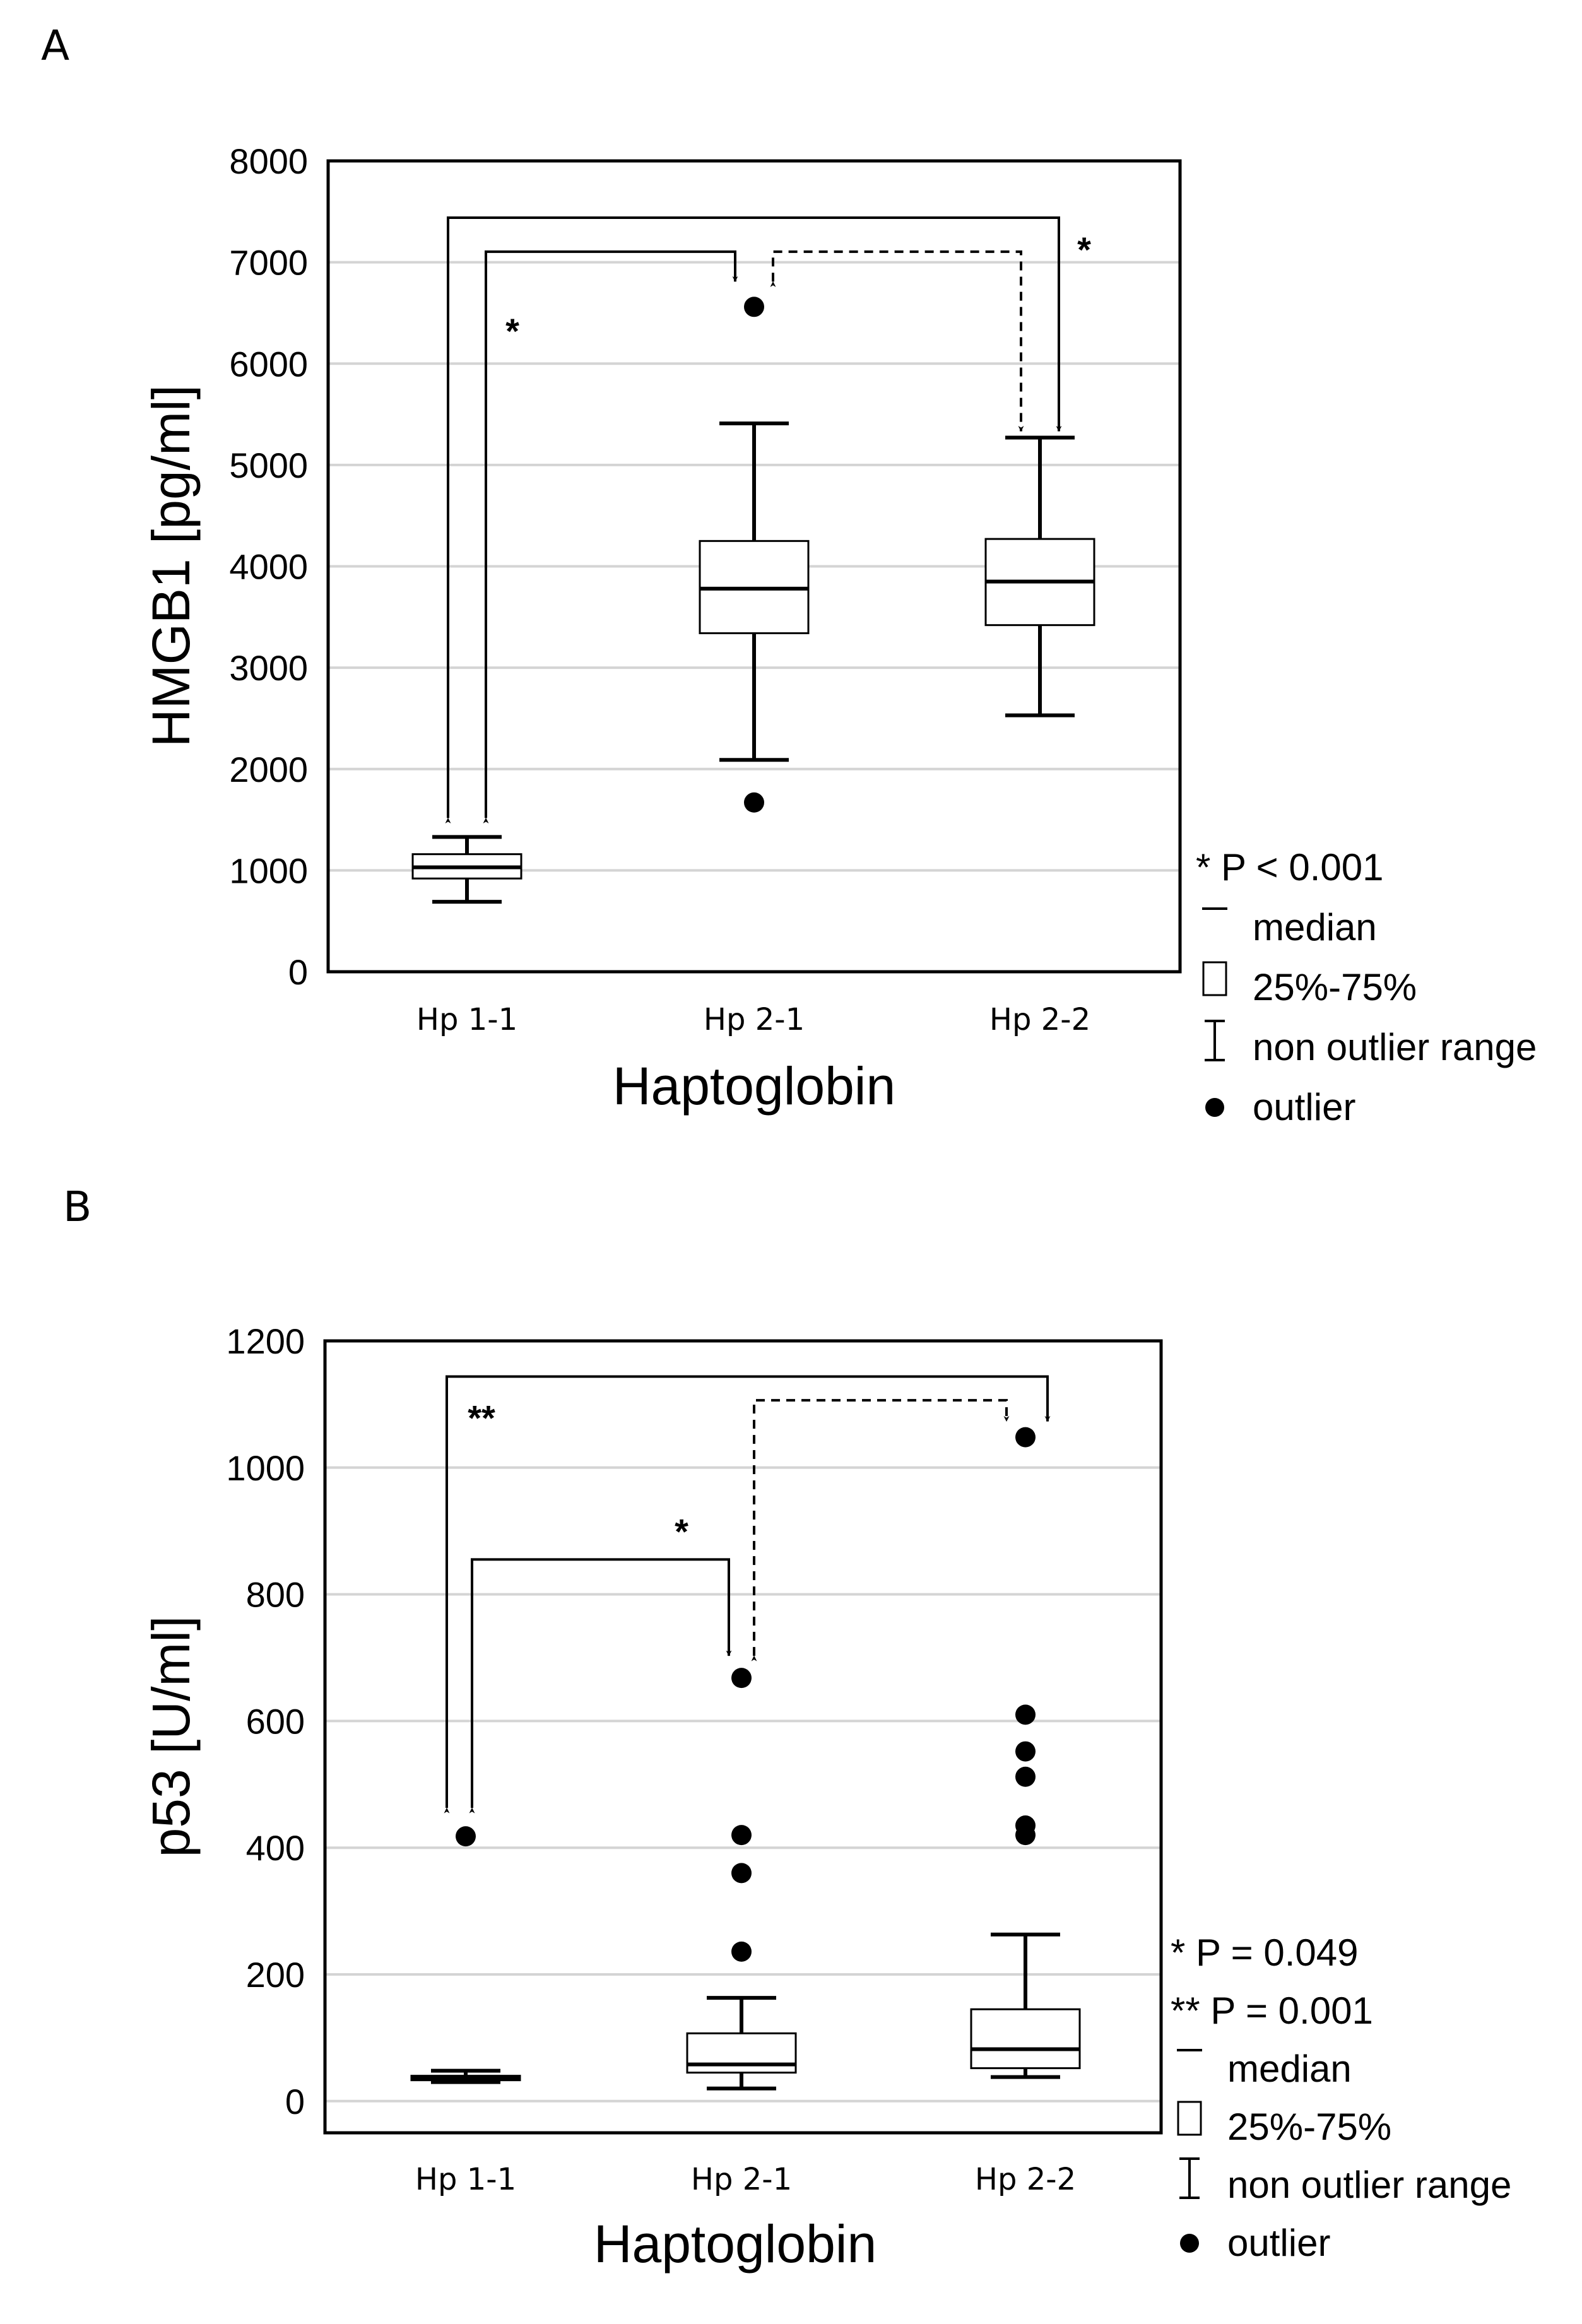 Image resolution: width=1582 pixels, height=2324 pixels. Describe the element at coordinates (55, 46) in the screenshot. I see `panel-label-a: A` at that location.